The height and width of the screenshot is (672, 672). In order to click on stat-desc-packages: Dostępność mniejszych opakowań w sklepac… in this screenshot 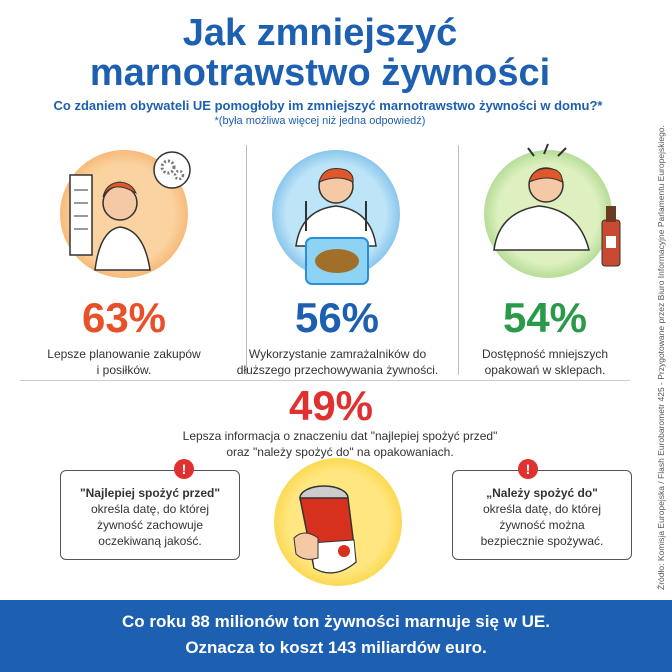, I will do `click(545, 362)`.